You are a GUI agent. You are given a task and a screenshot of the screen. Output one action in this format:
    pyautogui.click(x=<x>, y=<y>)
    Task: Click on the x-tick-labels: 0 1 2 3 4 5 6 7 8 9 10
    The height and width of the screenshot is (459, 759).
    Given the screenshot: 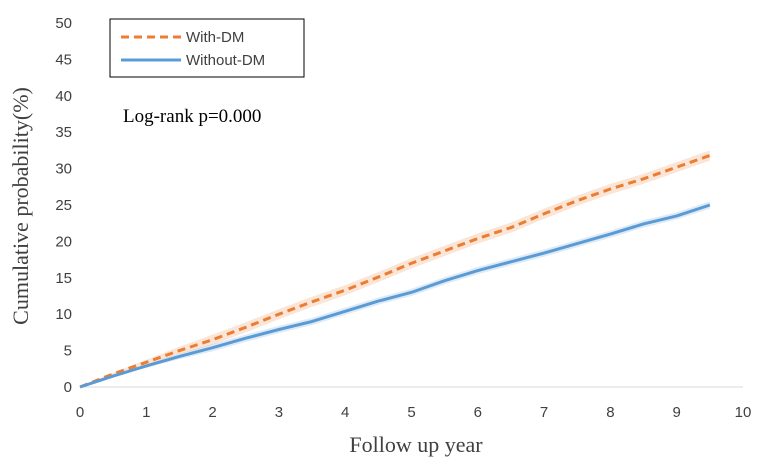 What is the action you would take?
    pyautogui.click(x=414, y=412)
    